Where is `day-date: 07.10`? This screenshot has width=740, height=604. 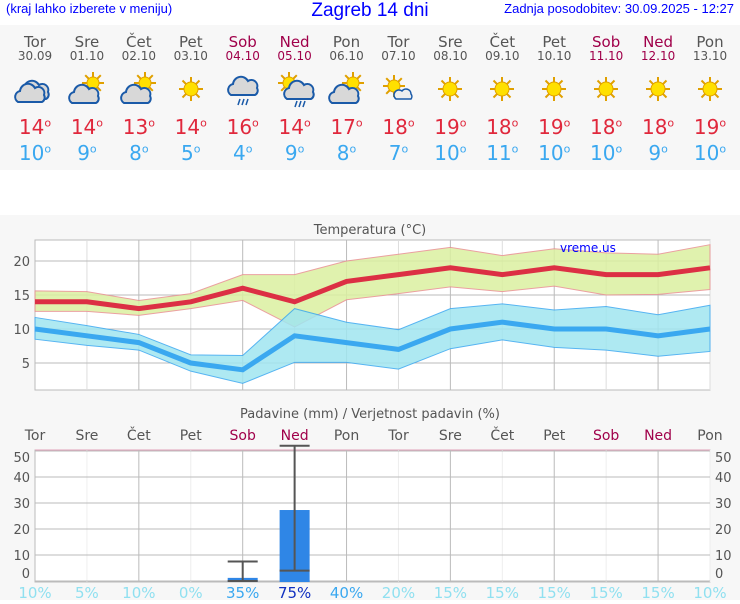
day-date: 07.10 is located at coordinates (398, 56).